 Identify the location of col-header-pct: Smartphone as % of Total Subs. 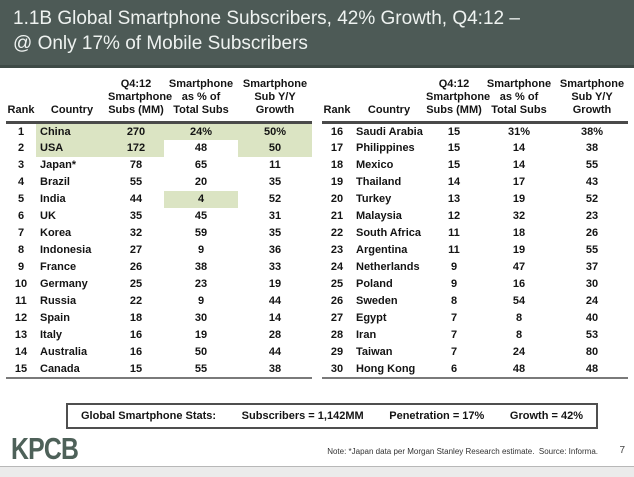
(201, 101).